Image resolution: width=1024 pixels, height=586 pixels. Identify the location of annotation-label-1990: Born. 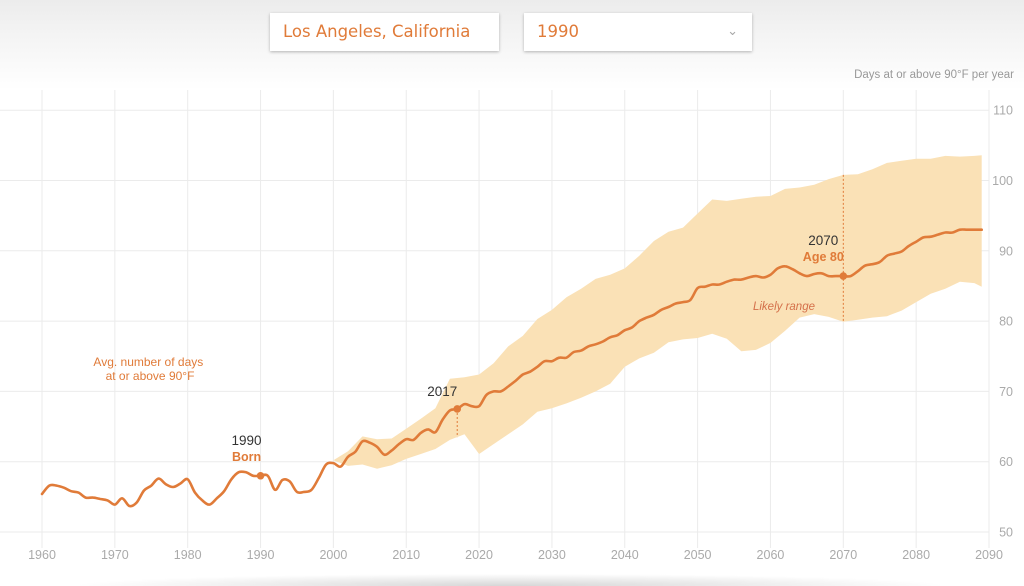
(246, 457).